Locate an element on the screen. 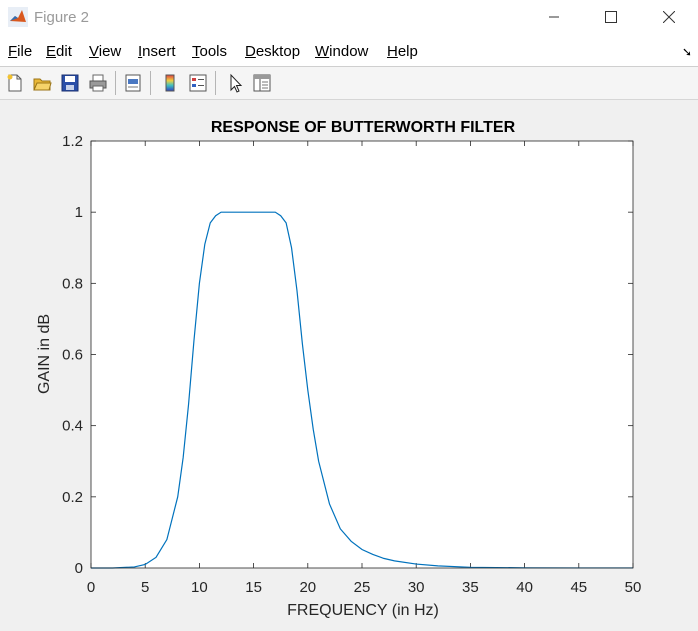  print-preview-button is located at coordinates (133, 83).